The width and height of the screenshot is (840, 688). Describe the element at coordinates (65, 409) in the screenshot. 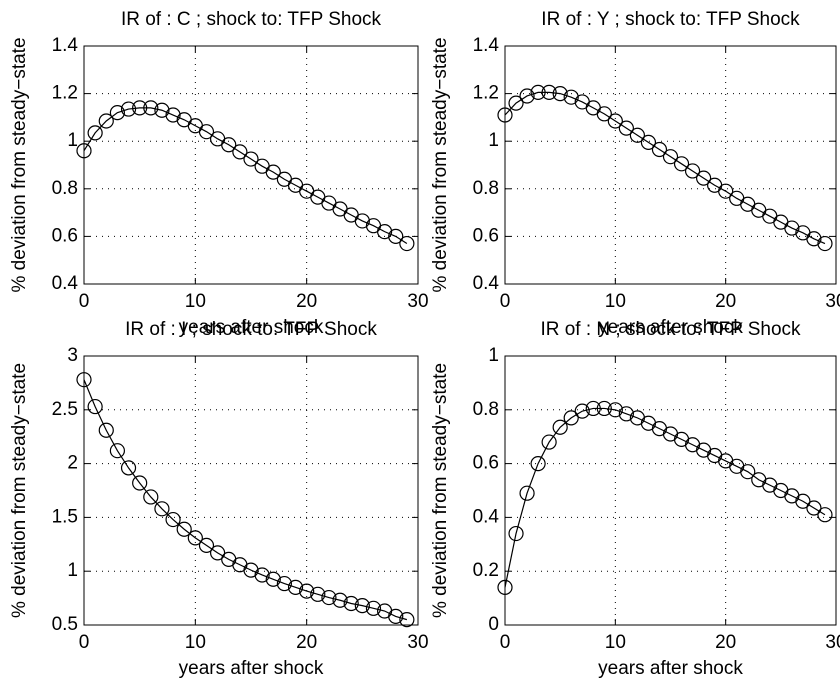

I see `y-tick-label: 2.5` at that location.